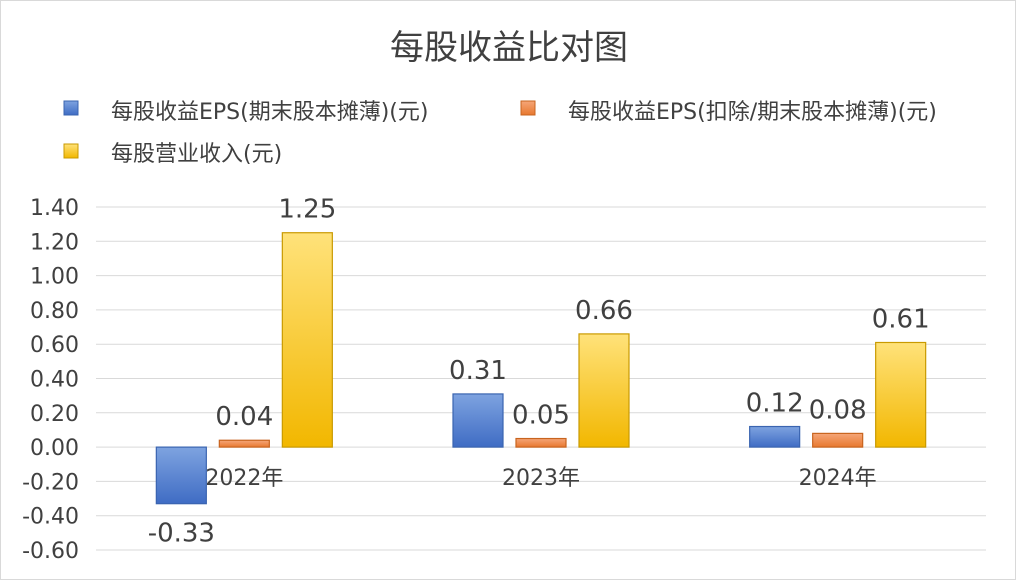 The height and width of the screenshot is (581, 1016). What do you see at coordinates (307, 210) in the screenshot?
I see `data-label-revenue-per-share: 1.25` at bounding box center [307, 210].